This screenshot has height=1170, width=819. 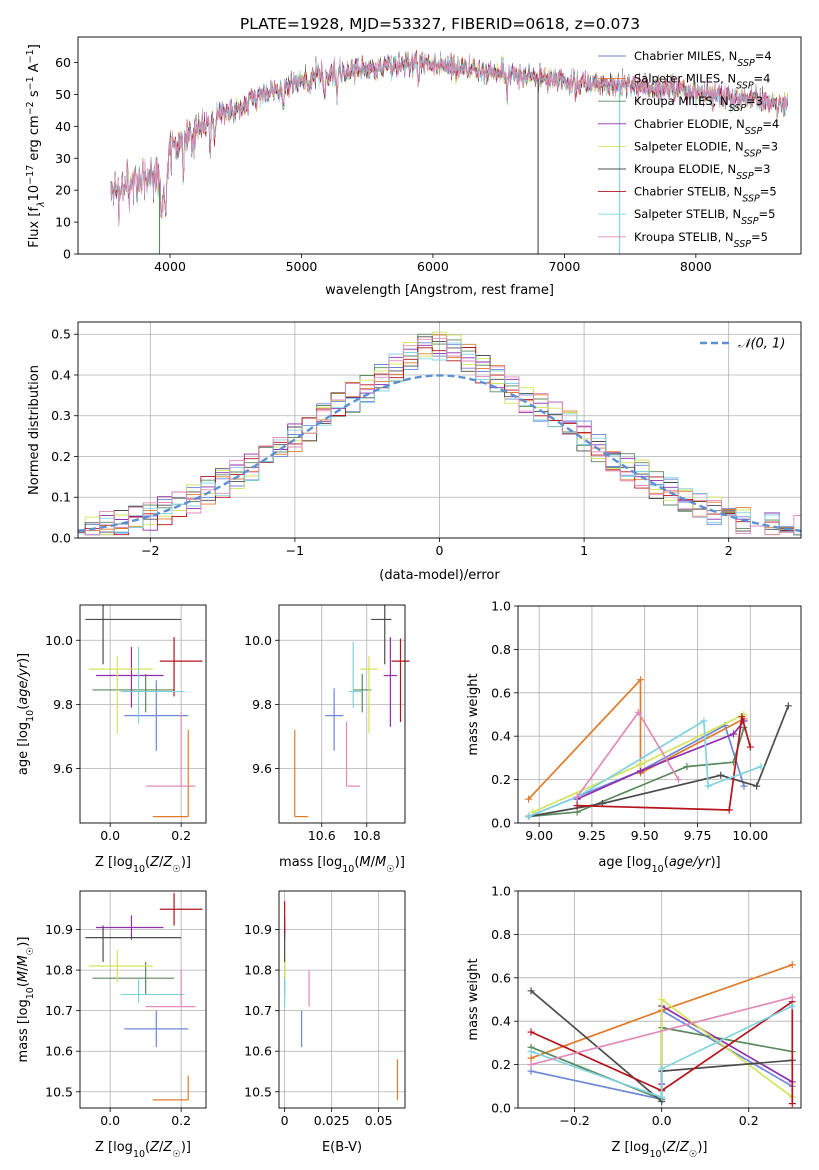 I want to click on mass-vs-ebv-panel: 0 0.025 0.05 10.5 10.6 10.7 10.8 10.9 E(B-V), so click(x=325, y=1022).